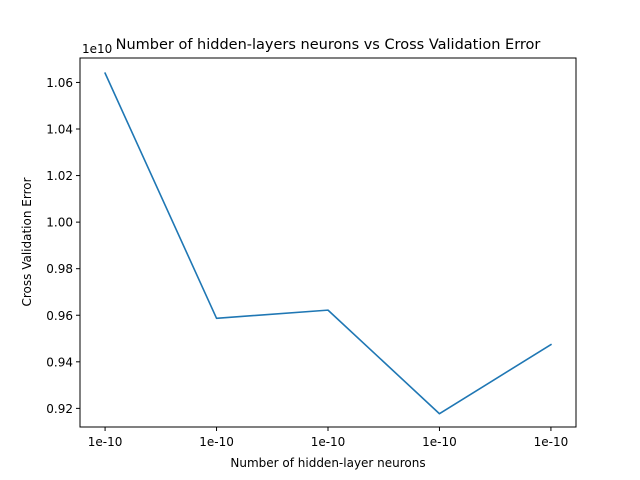 The image size is (640, 480). Describe the element at coordinates (59, 83) in the screenshot. I see `y-tick-label: 1.06` at that location.